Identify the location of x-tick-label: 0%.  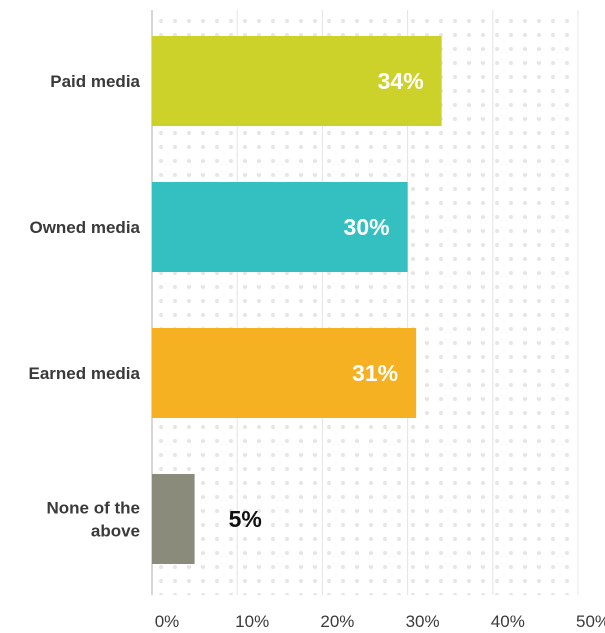
(167, 621).